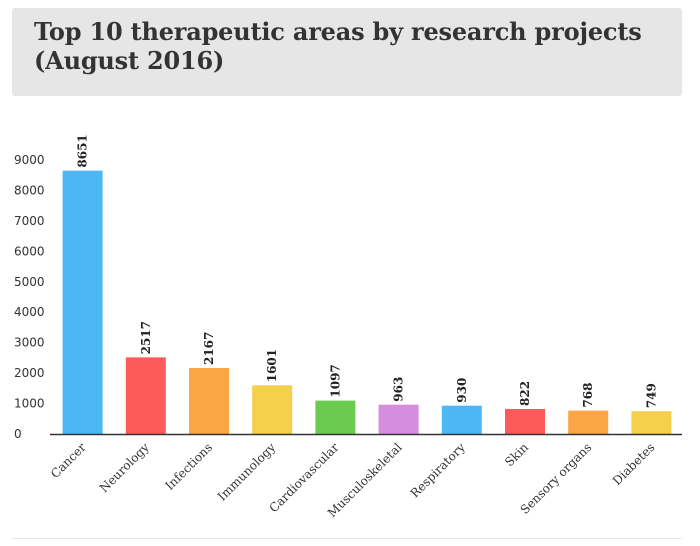 The height and width of the screenshot is (546, 700). Describe the element at coordinates (68, 460) in the screenshot. I see `x-tick-label: Cancer` at that location.